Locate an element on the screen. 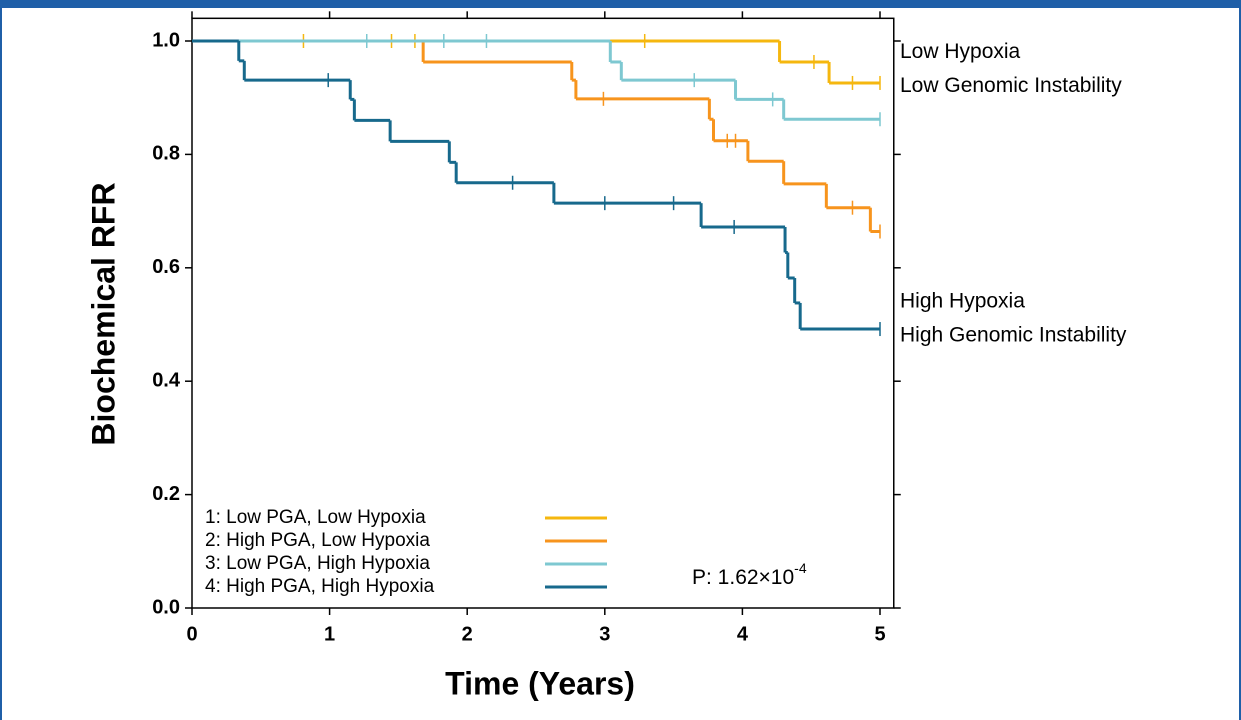  p-value-exponent: -4 is located at coordinates (800, 568).